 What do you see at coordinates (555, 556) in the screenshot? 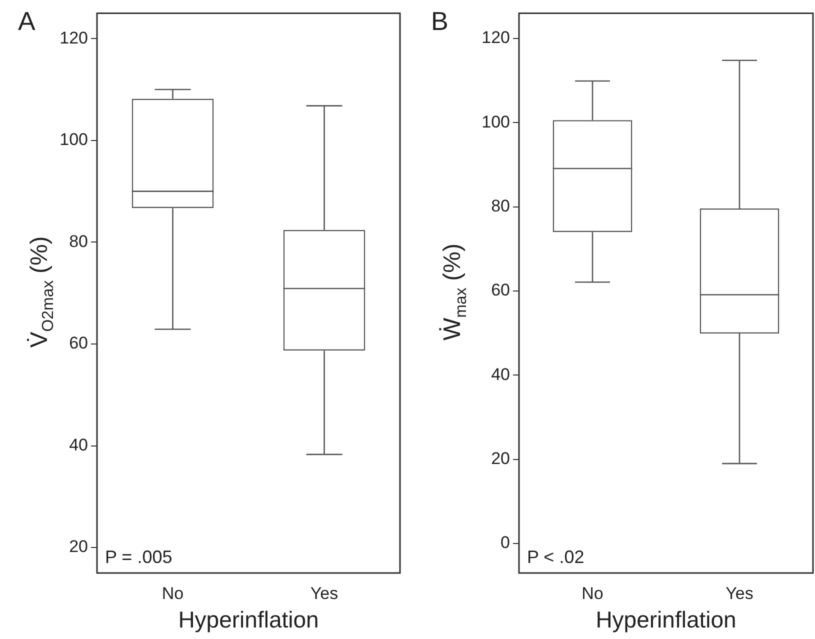
I see `annotation: P < .02` at bounding box center [555, 556].